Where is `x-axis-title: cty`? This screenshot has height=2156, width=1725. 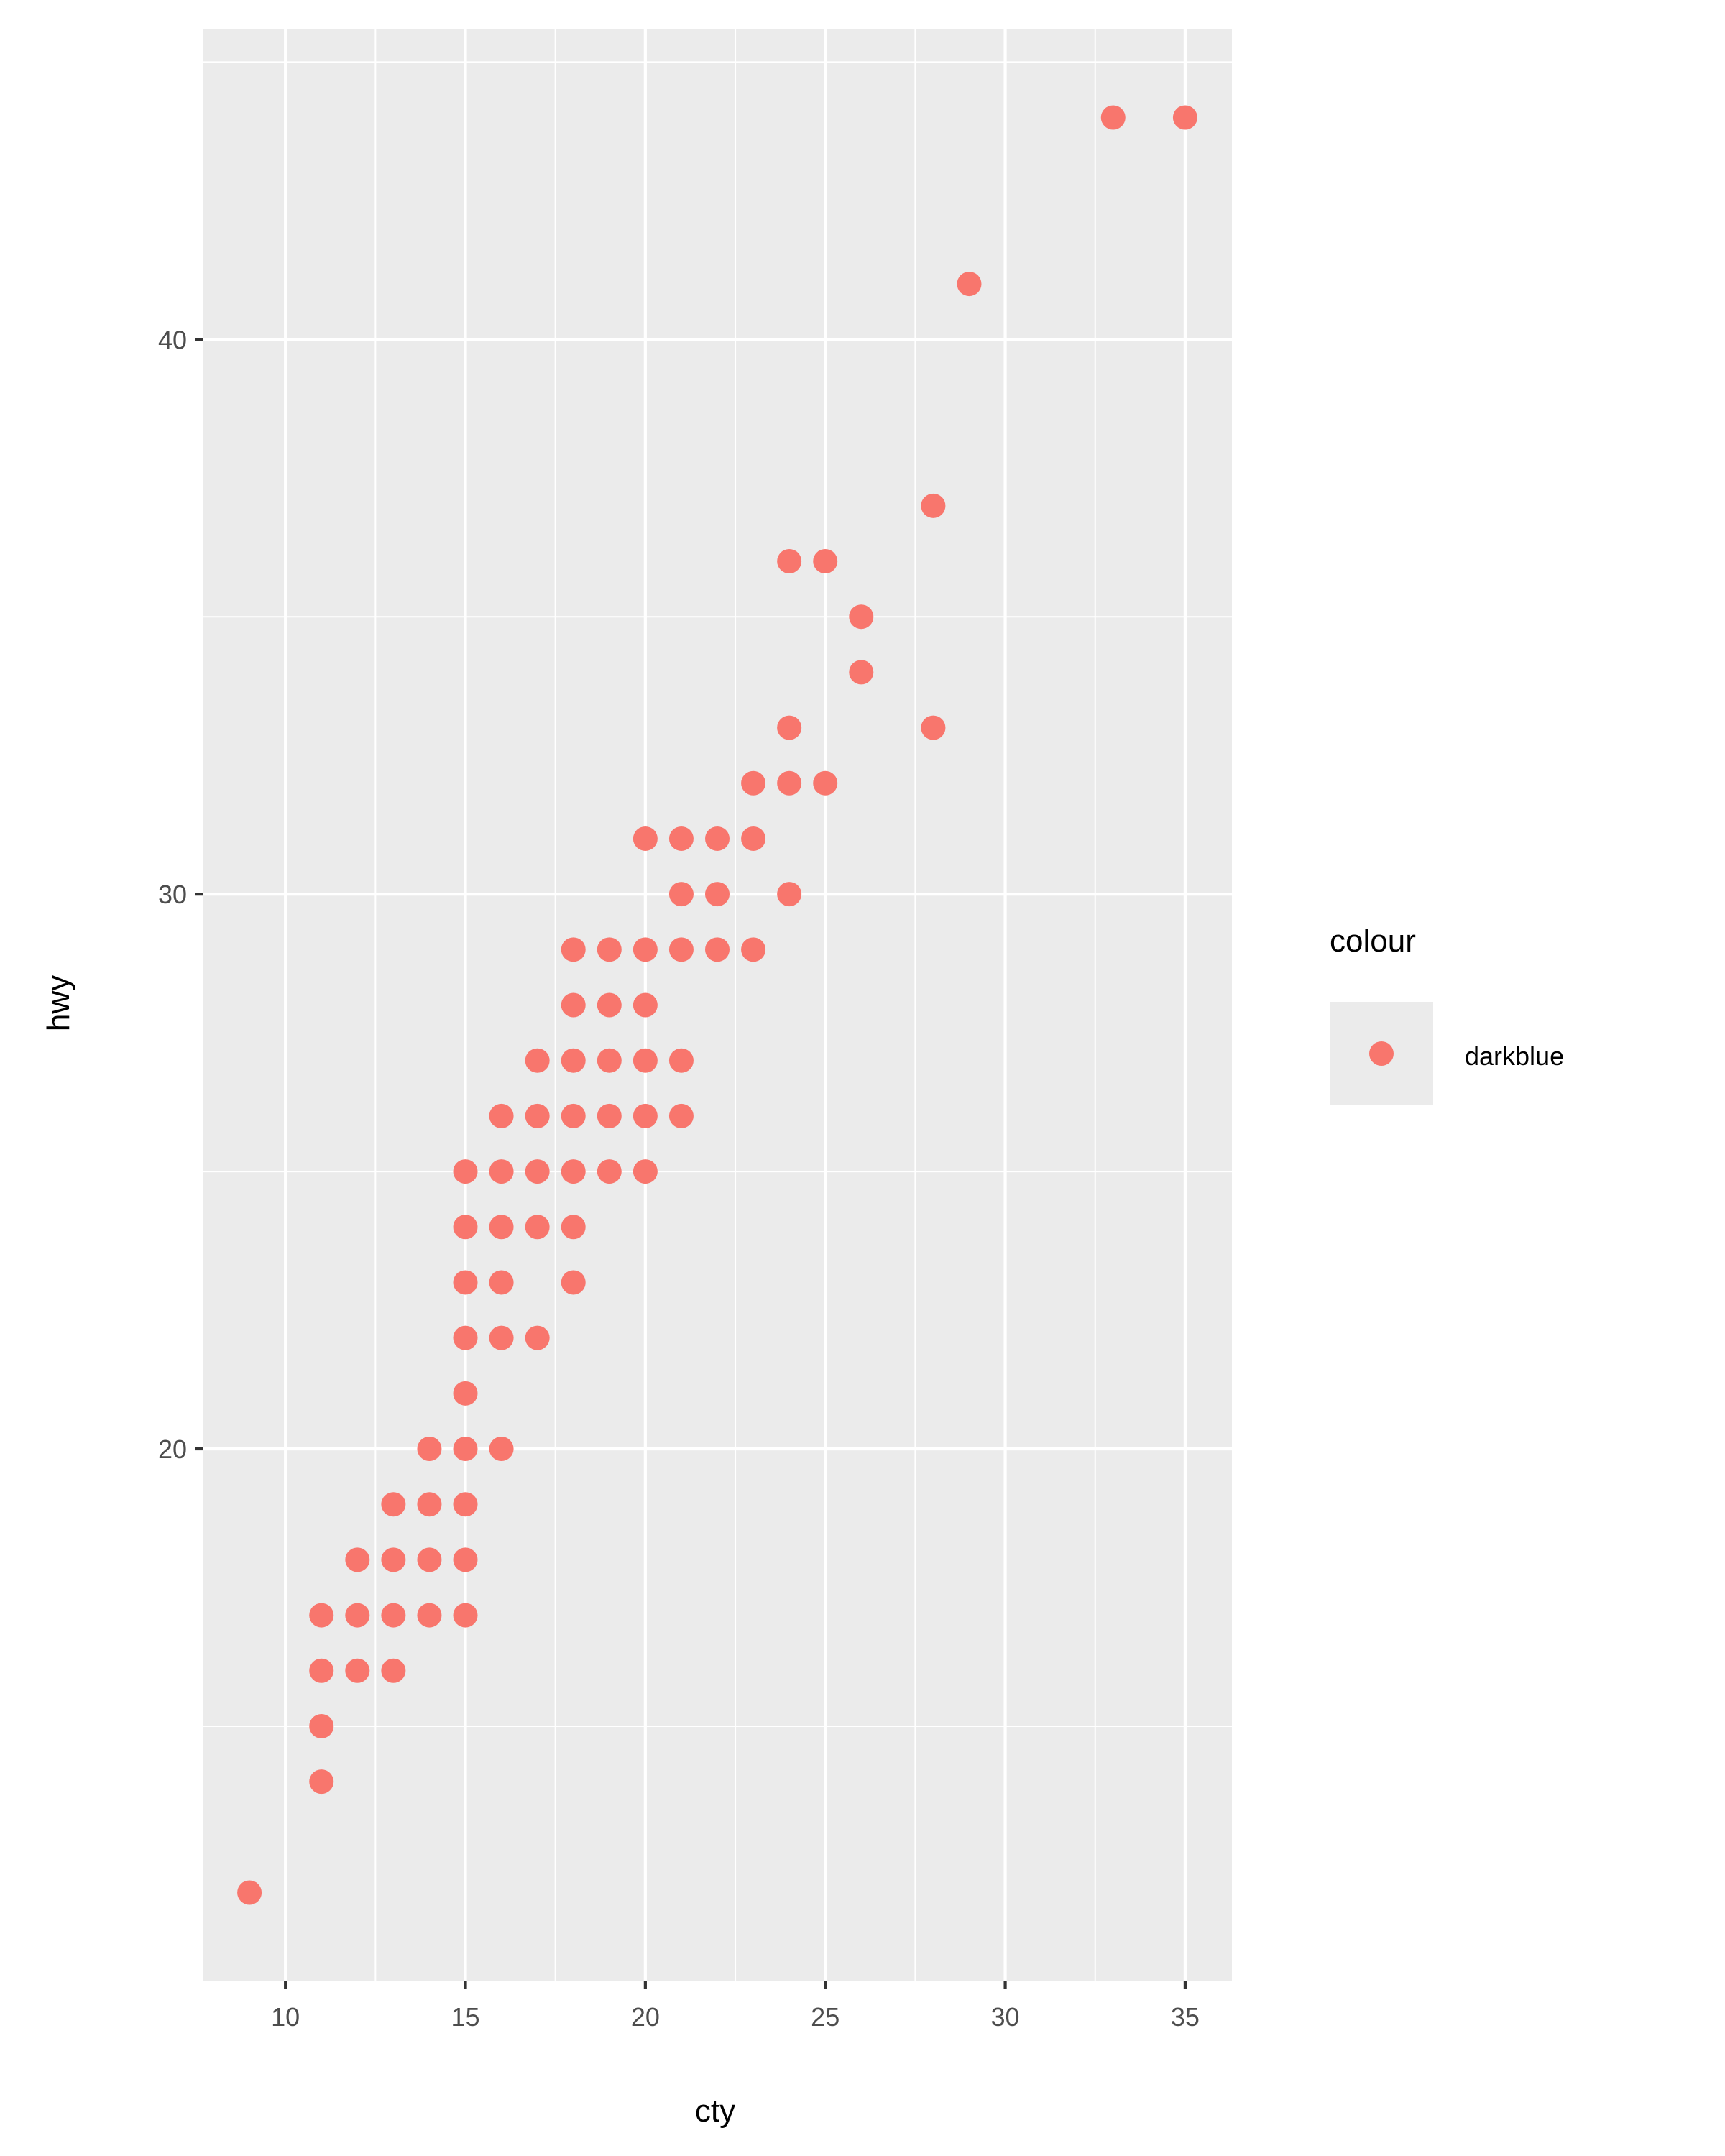 x-axis-title: cty is located at coordinates (715, 2111).